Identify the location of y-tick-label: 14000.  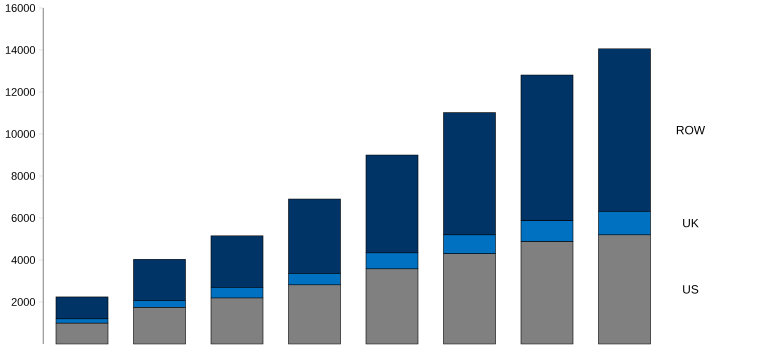
(21, 50).